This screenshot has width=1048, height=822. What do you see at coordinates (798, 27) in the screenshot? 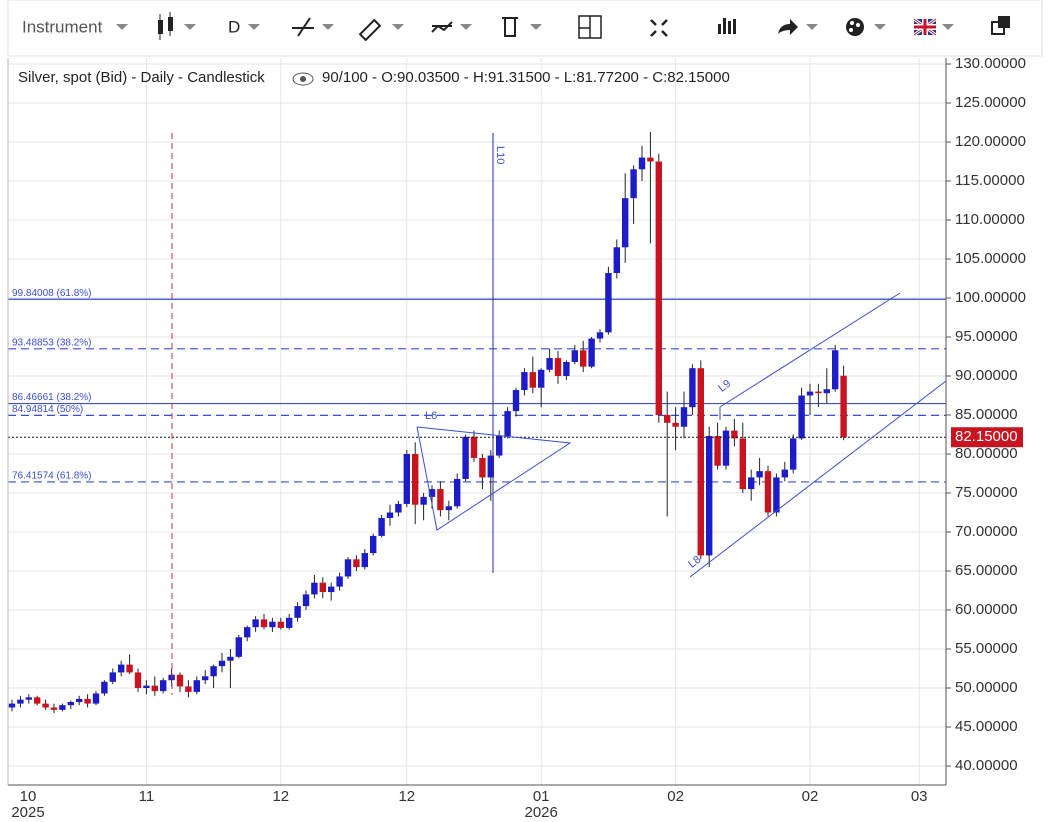
I see `share-button` at bounding box center [798, 27].